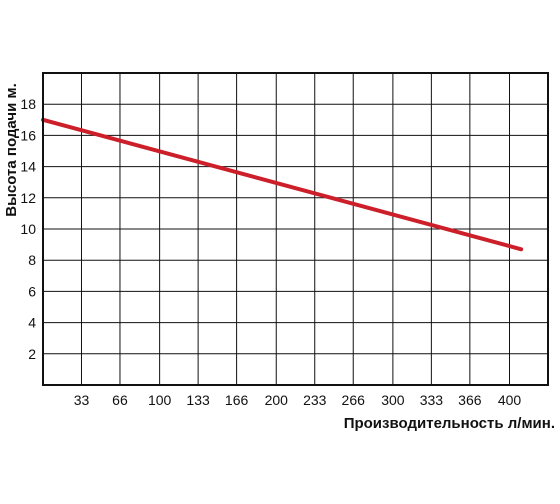  I want to click on y-tick-label: 4, so click(32, 323).